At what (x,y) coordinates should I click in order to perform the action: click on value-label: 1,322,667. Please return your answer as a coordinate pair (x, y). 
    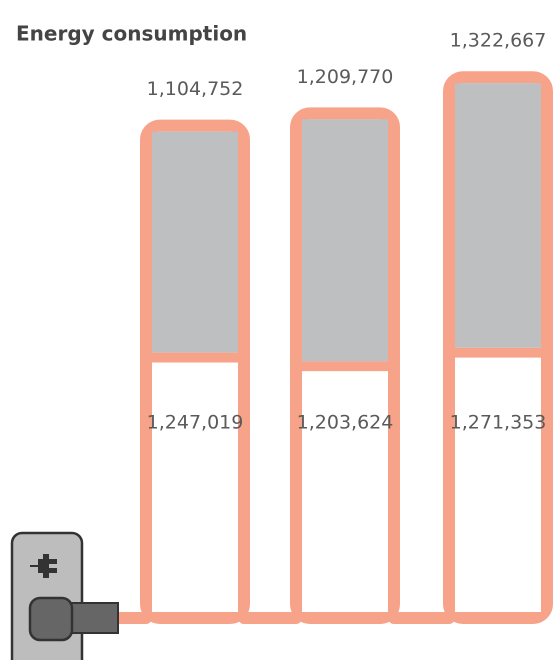
    Looking at the image, I should click on (498, 41).